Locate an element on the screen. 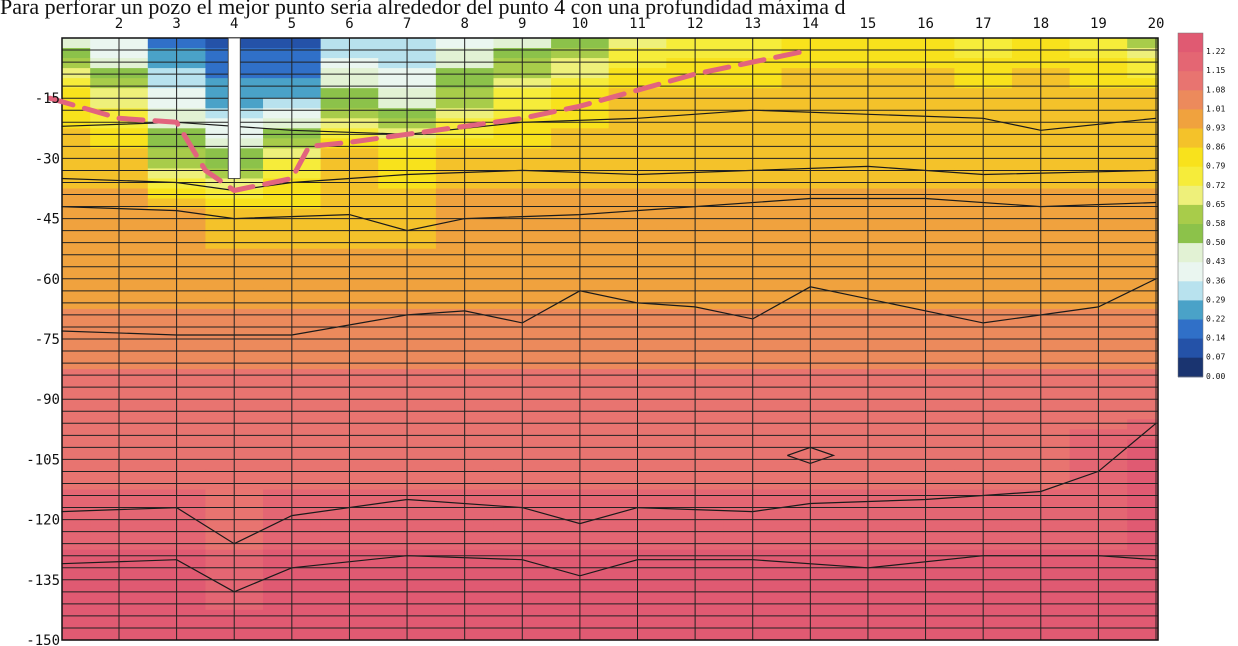  y-tick-label: -150 is located at coordinates (43, 639).